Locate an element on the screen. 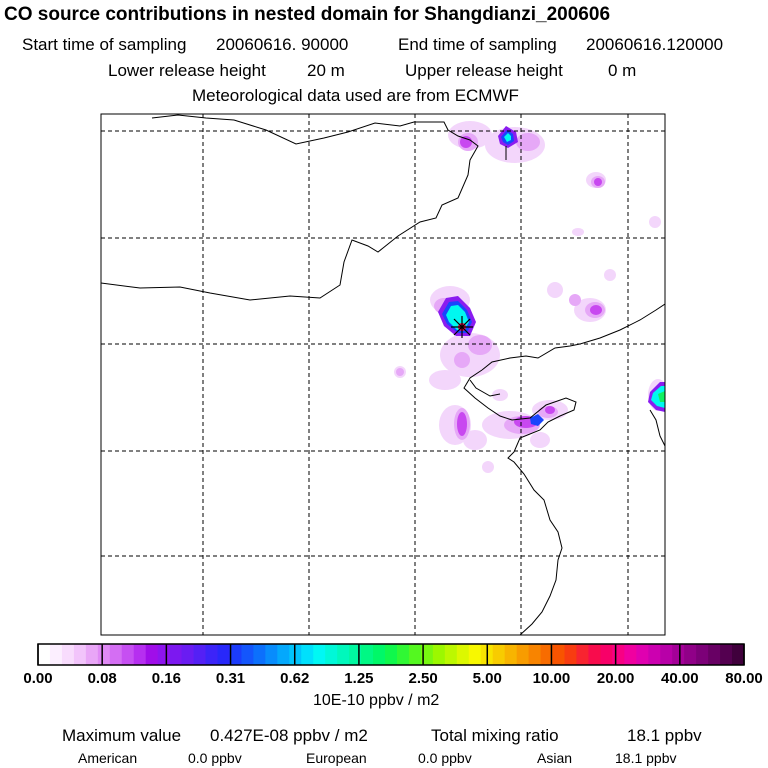 The height and width of the screenshot is (768, 768). end-time-value: 20060616.120000 is located at coordinates (655, 44).